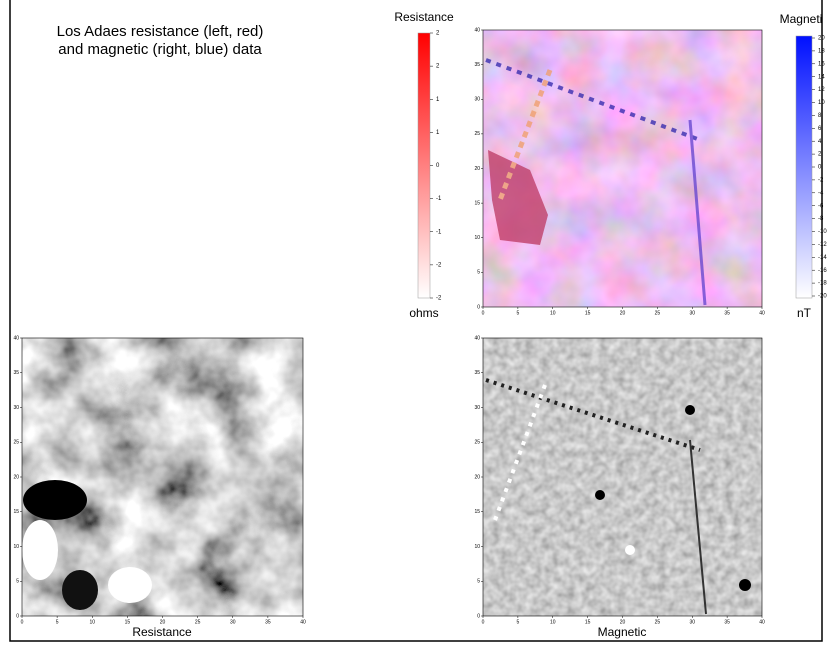 Image resolution: width=833 pixels, height=649 pixels. What do you see at coordinates (822, 297) in the screenshot?
I see `colorbar-tick-label: -20` at bounding box center [822, 297].